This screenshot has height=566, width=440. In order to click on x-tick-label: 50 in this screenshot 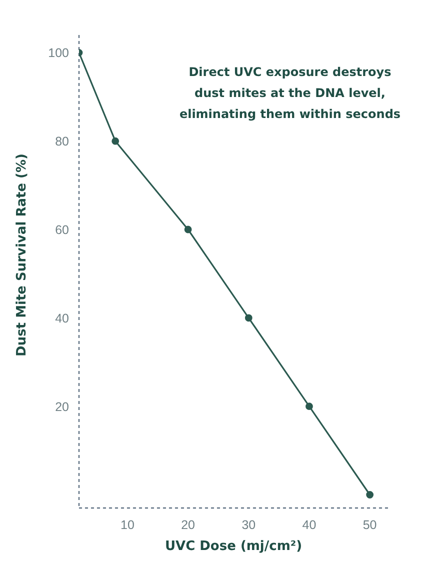, I will do `click(369, 525)`.